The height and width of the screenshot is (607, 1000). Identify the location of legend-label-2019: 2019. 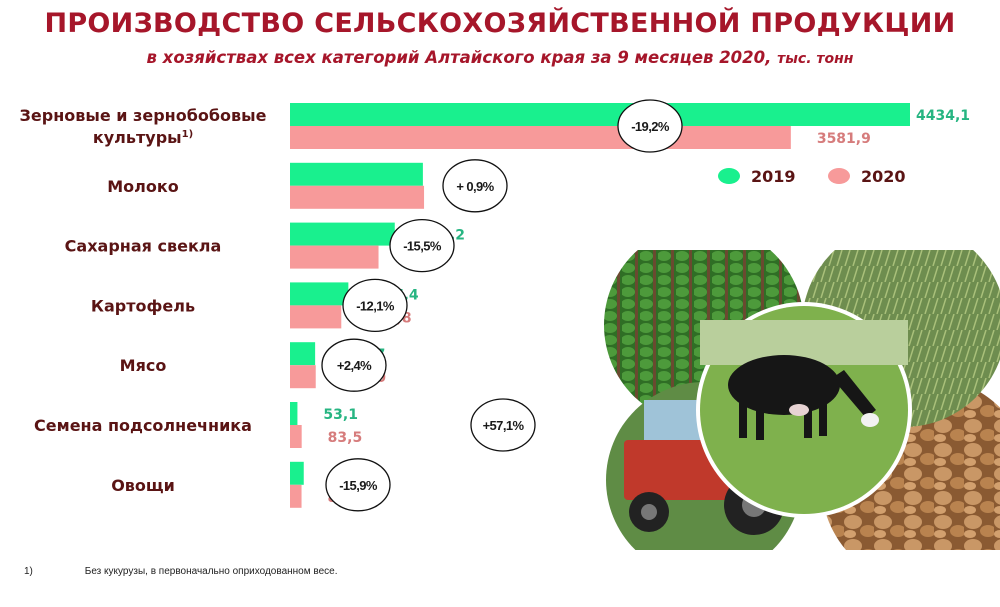
(773, 176).